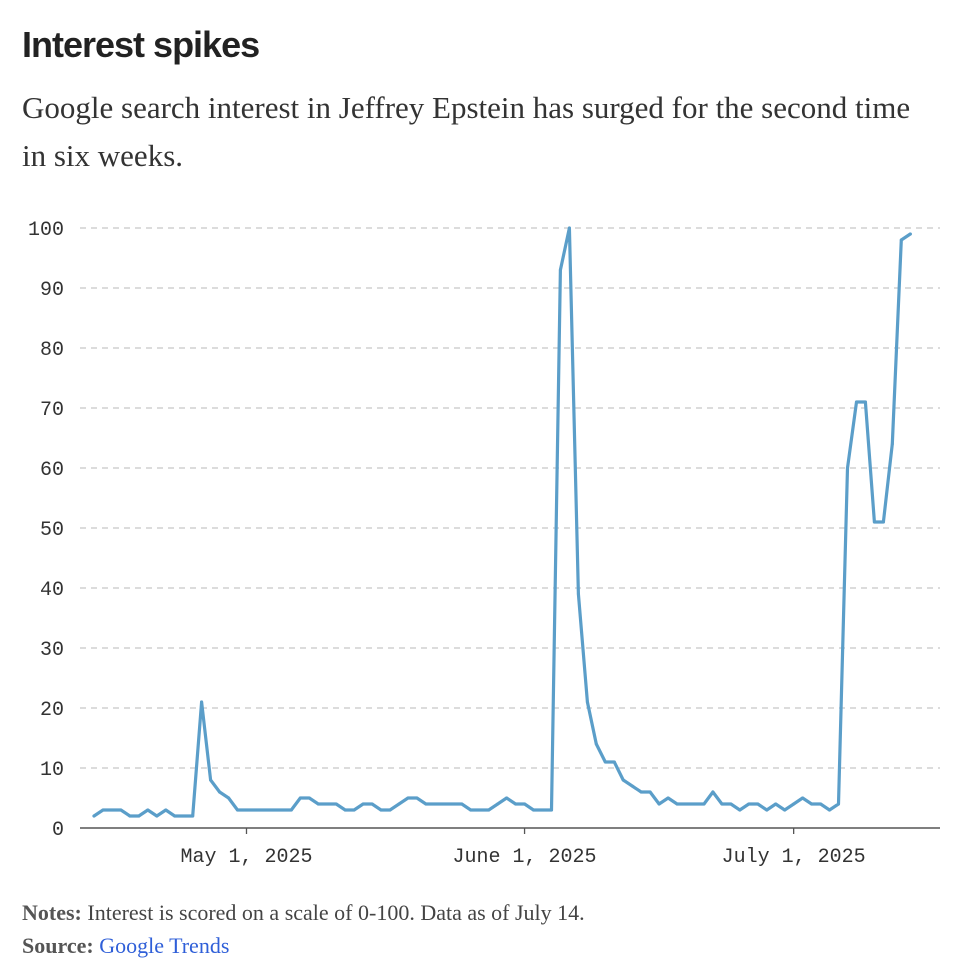  What do you see at coordinates (141, 44) in the screenshot?
I see `chart-title: Interest spikes` at bounding box center [141, 44].